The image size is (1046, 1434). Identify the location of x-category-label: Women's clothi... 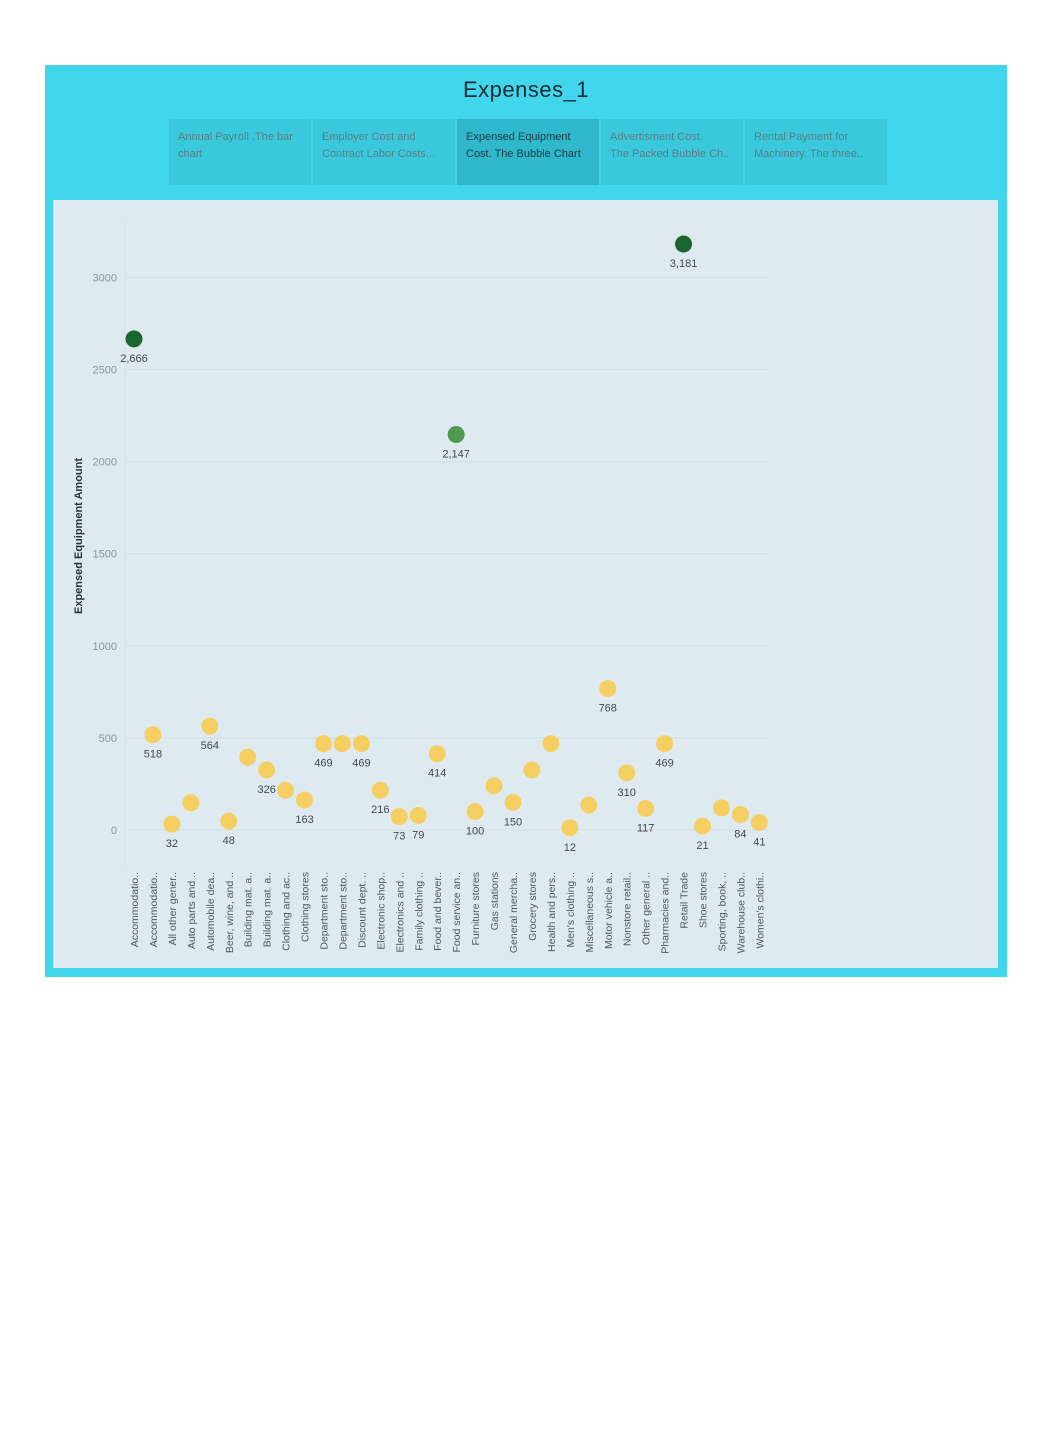
(760, 910).